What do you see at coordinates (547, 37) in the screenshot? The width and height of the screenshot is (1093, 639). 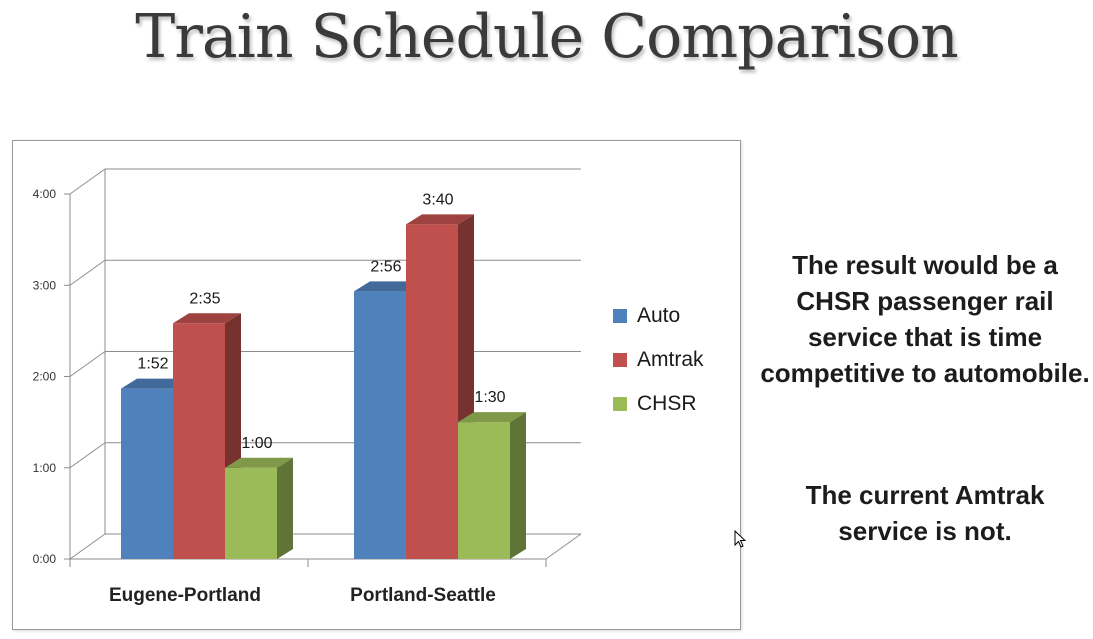 I see `slide-title: Train Schedule Comparison` at bounding box center [547, 37].